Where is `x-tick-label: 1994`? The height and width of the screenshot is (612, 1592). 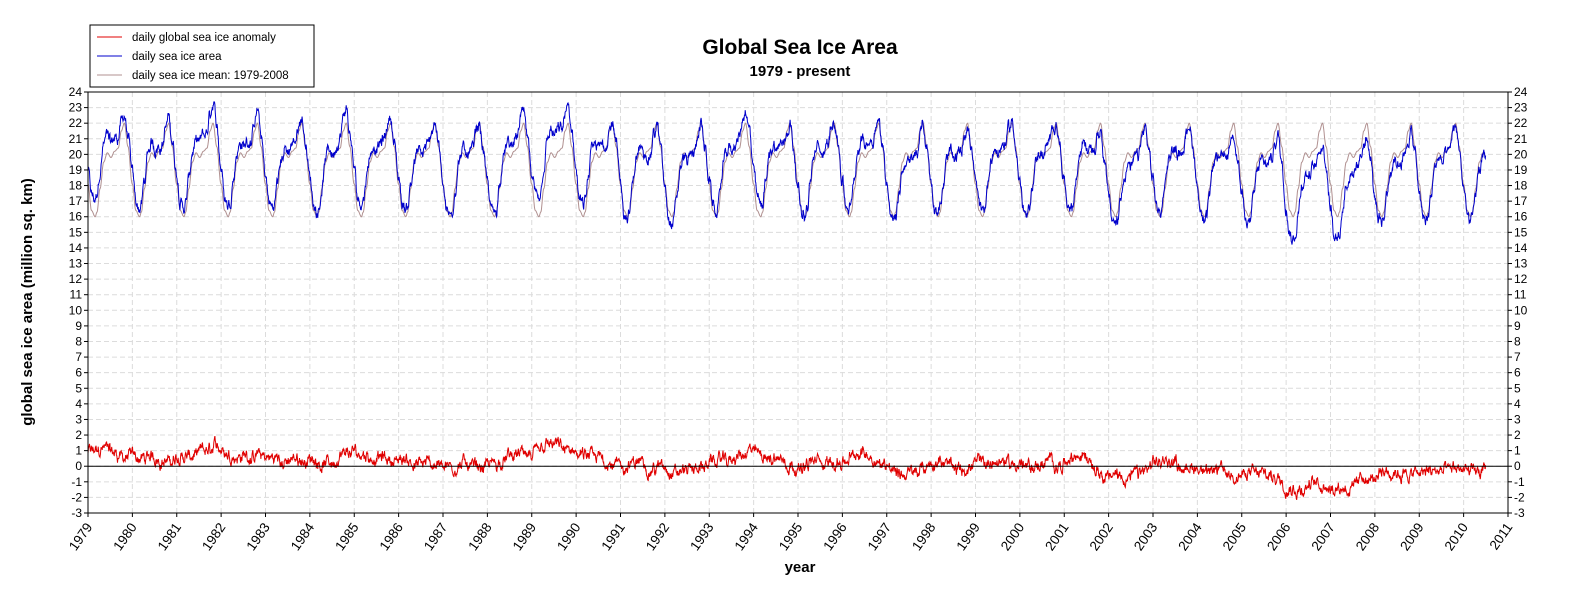 x-tick-label: 1994 is located at coordinates (747, 537).